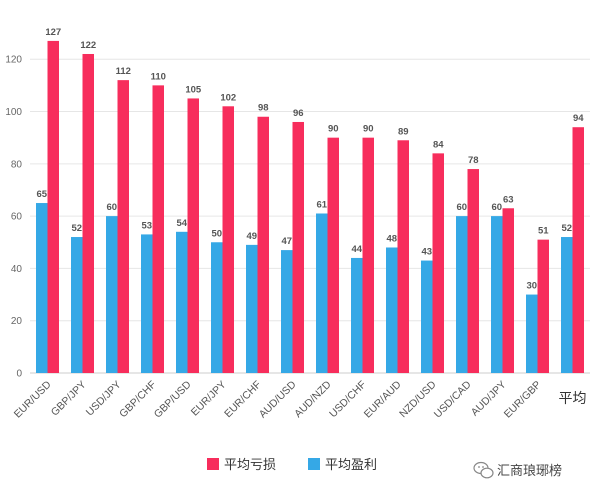 The width and height of the screenshot is (600, 497). What do you see at coordinates (321, 204) in the screenshot?
I see `data-label: 61` at bounding box center [321, 204].